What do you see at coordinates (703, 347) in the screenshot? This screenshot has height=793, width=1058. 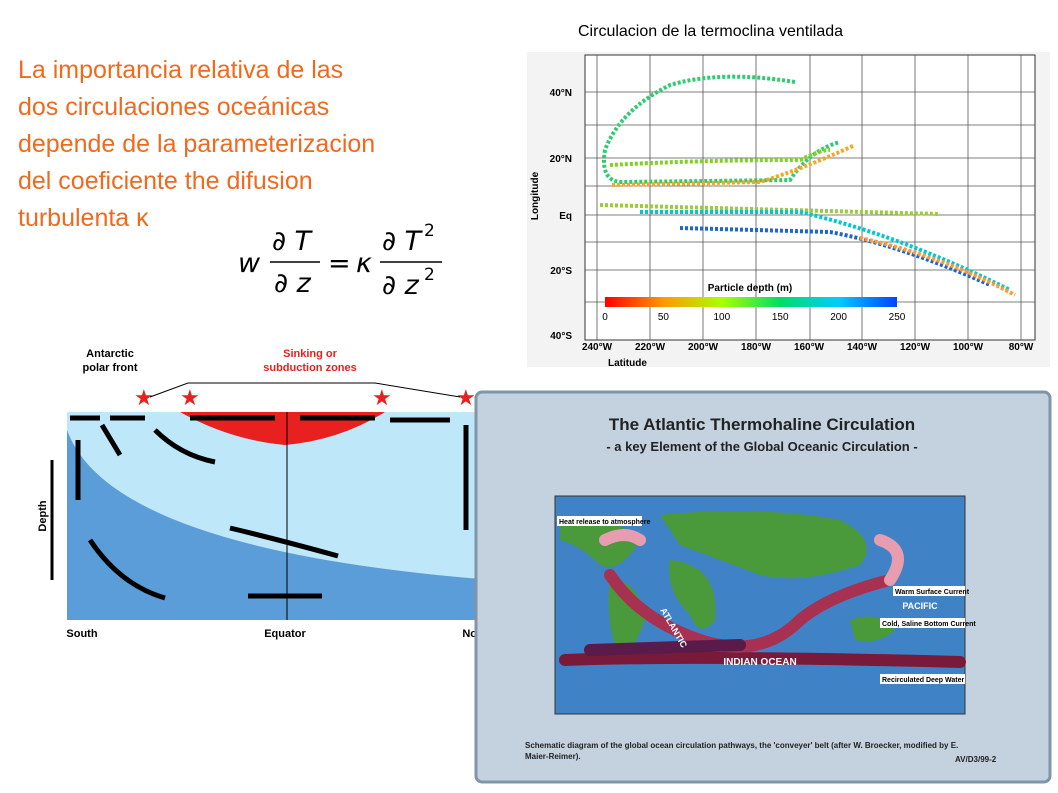 I see `lon-label: 200°W` at bounding box center [703, 347].